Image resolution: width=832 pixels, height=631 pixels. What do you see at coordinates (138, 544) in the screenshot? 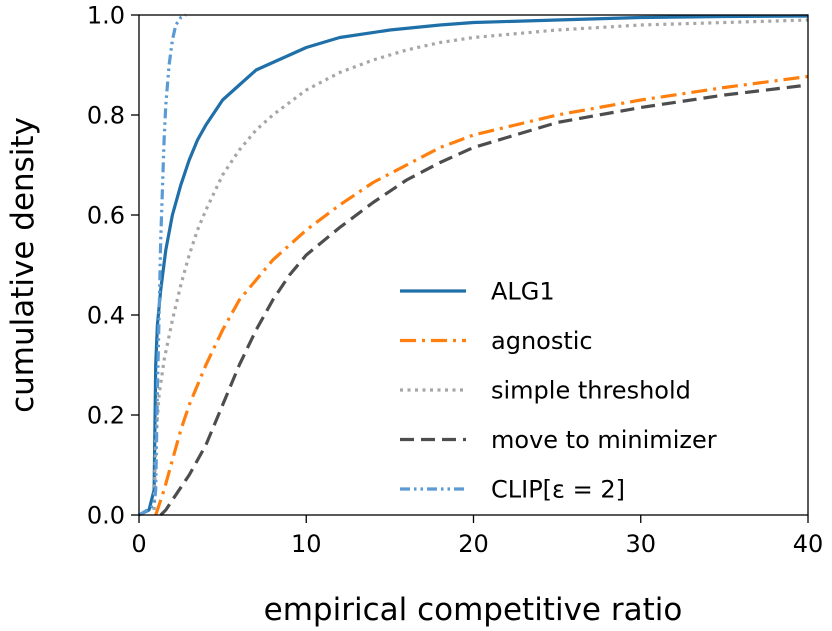
I see `x-tick-label: 0` at bounding box center [138, 544].